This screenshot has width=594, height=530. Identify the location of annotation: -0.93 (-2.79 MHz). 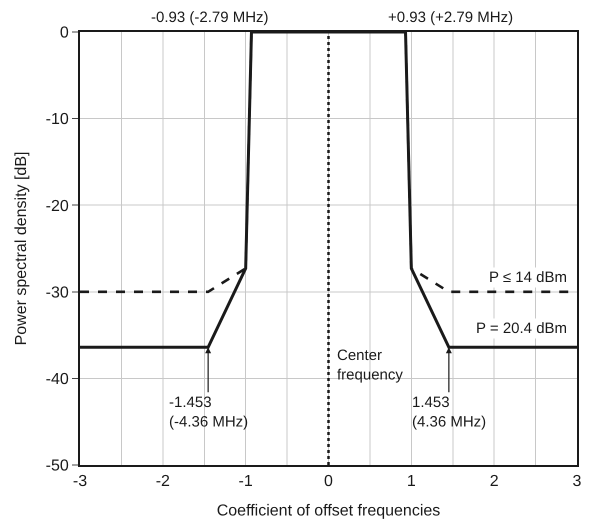
(210, 17).